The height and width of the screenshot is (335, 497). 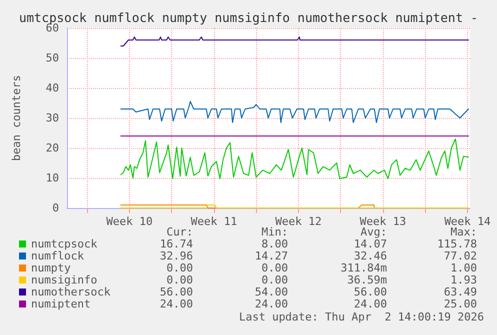 What do you see at coordinates (370, 256) in the screenshot?
I see `text: 32.46` at bounding box center [370, 256].